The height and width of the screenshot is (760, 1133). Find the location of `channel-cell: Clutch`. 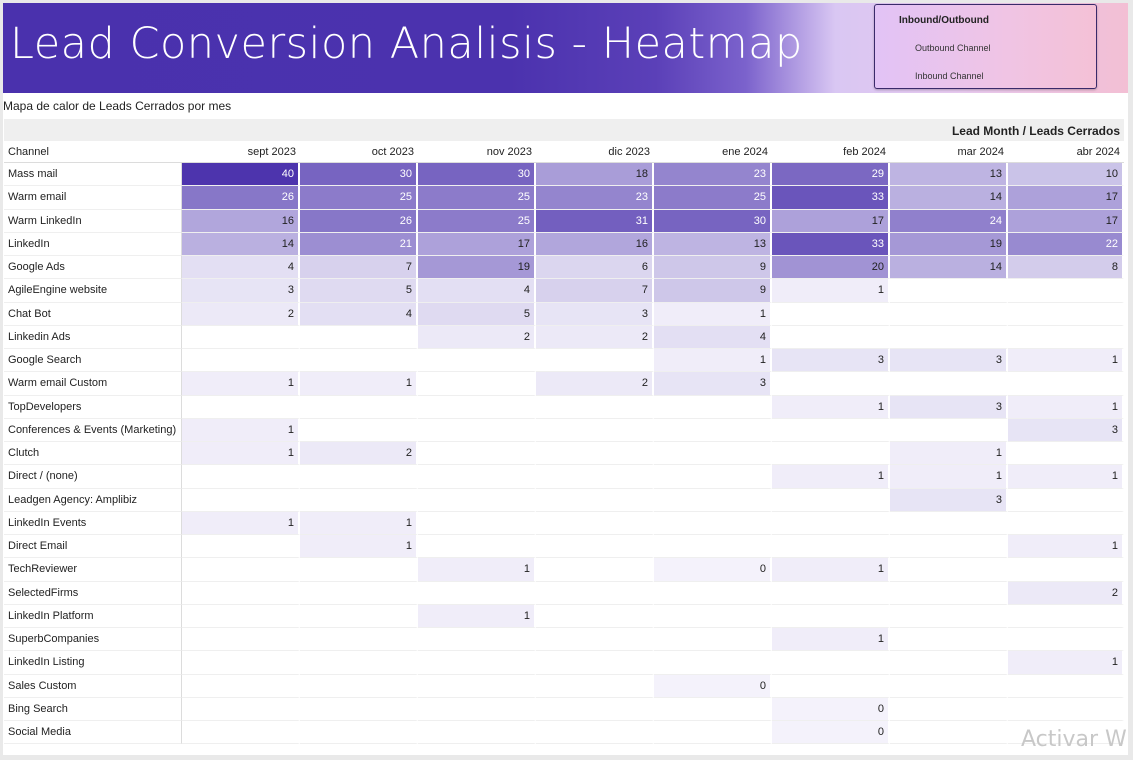

channel-cell: Clutch is located at coordinates (93, 454).